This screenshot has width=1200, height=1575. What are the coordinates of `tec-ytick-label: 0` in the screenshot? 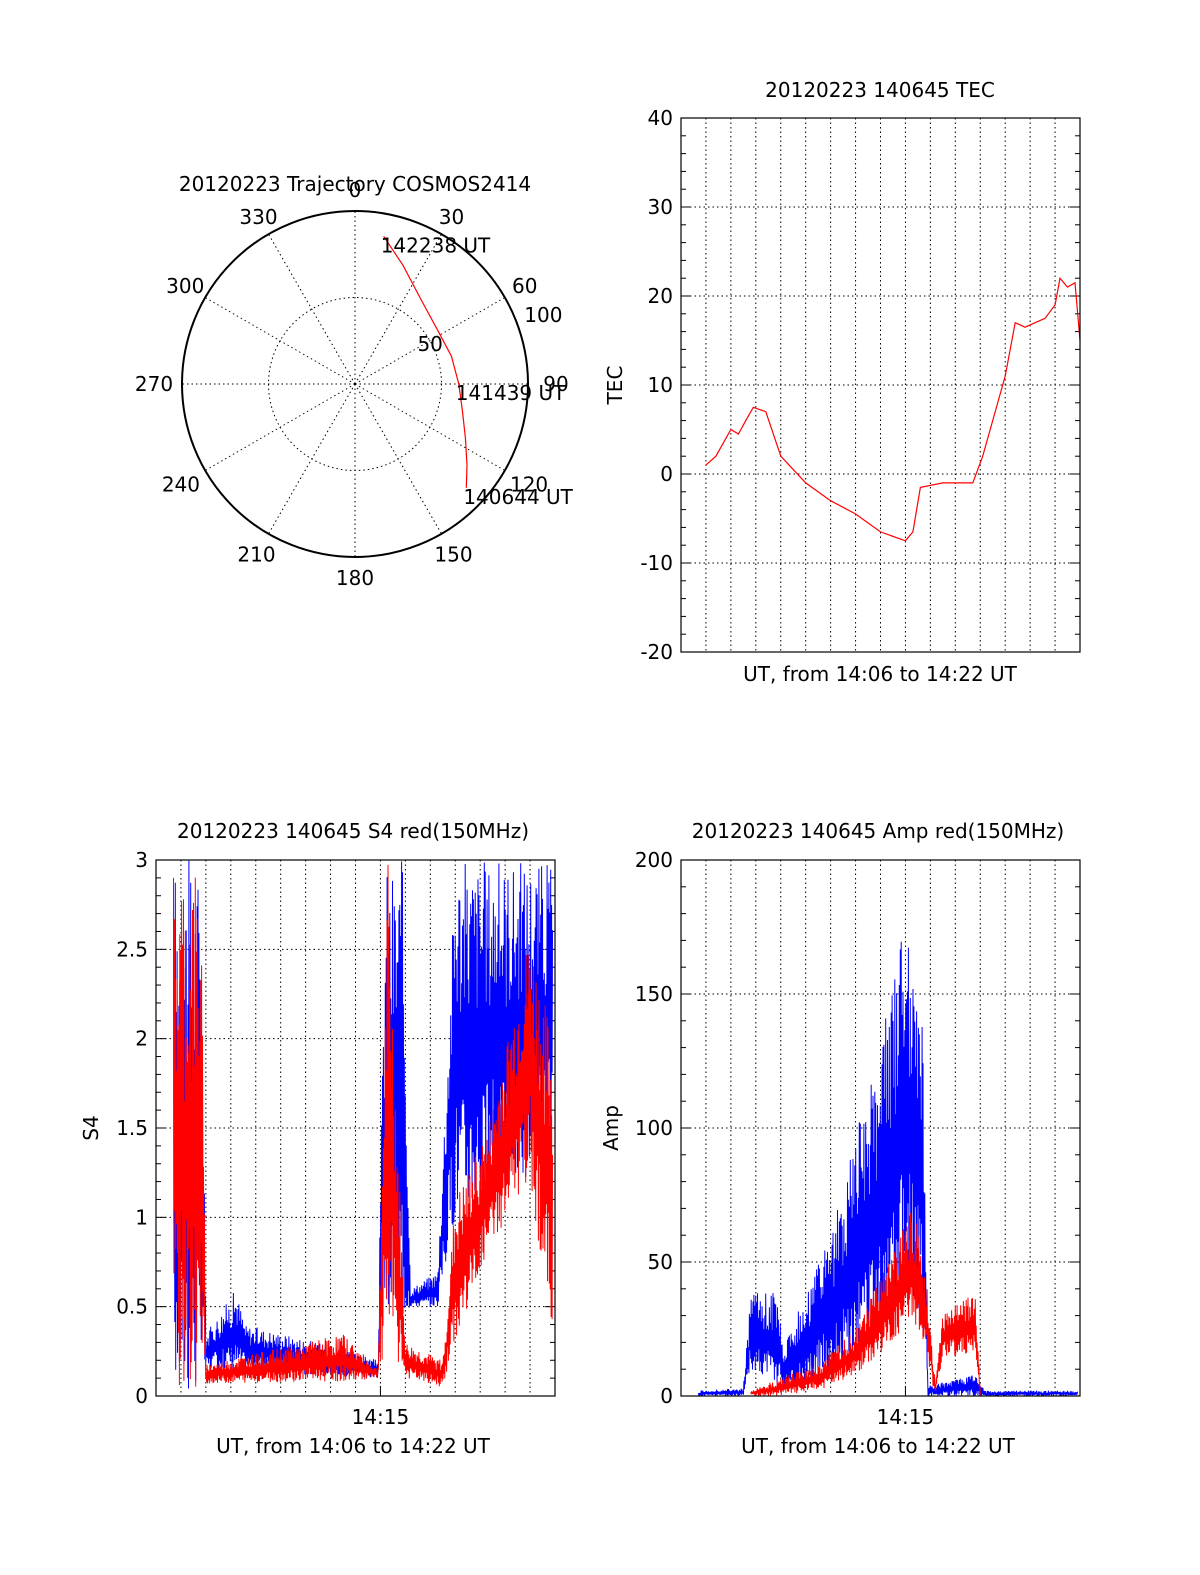 It's located at (666, 474).